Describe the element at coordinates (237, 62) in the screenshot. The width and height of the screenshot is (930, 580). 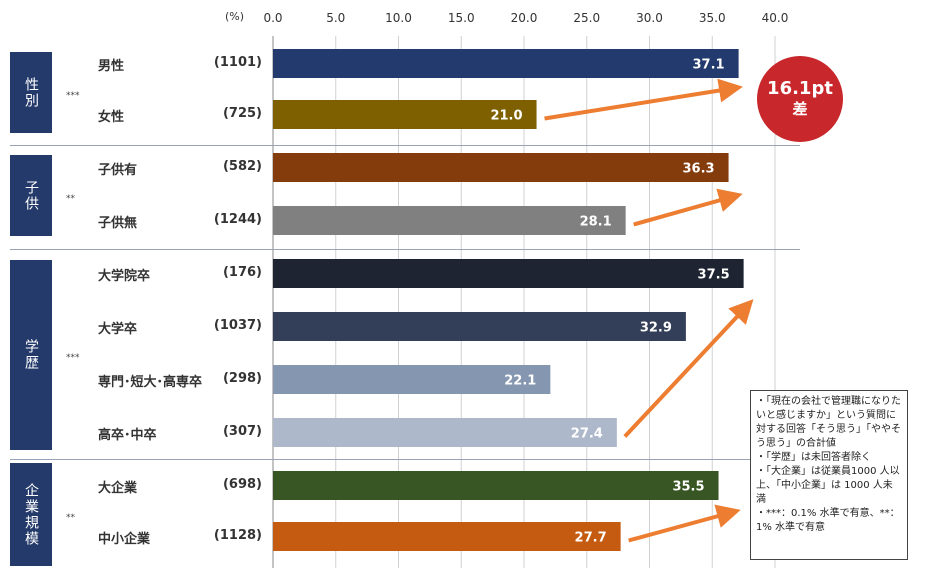
I see `sample-size-label: (1101)` at that location.